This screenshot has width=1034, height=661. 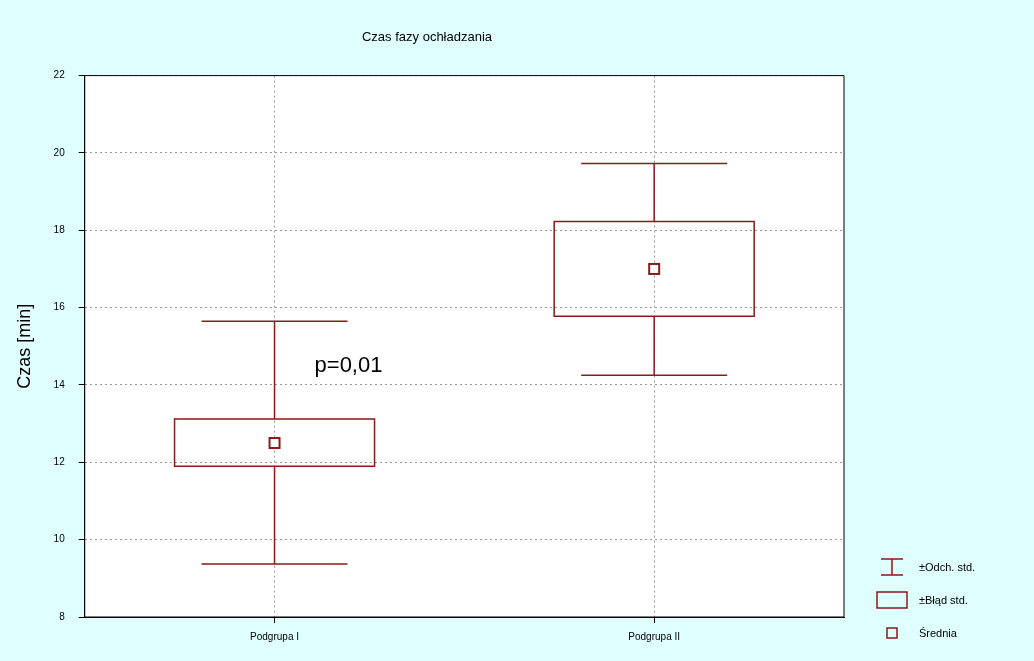 I want to click on x-tick-label: Podgrupa II, so click(x=654, y=636).